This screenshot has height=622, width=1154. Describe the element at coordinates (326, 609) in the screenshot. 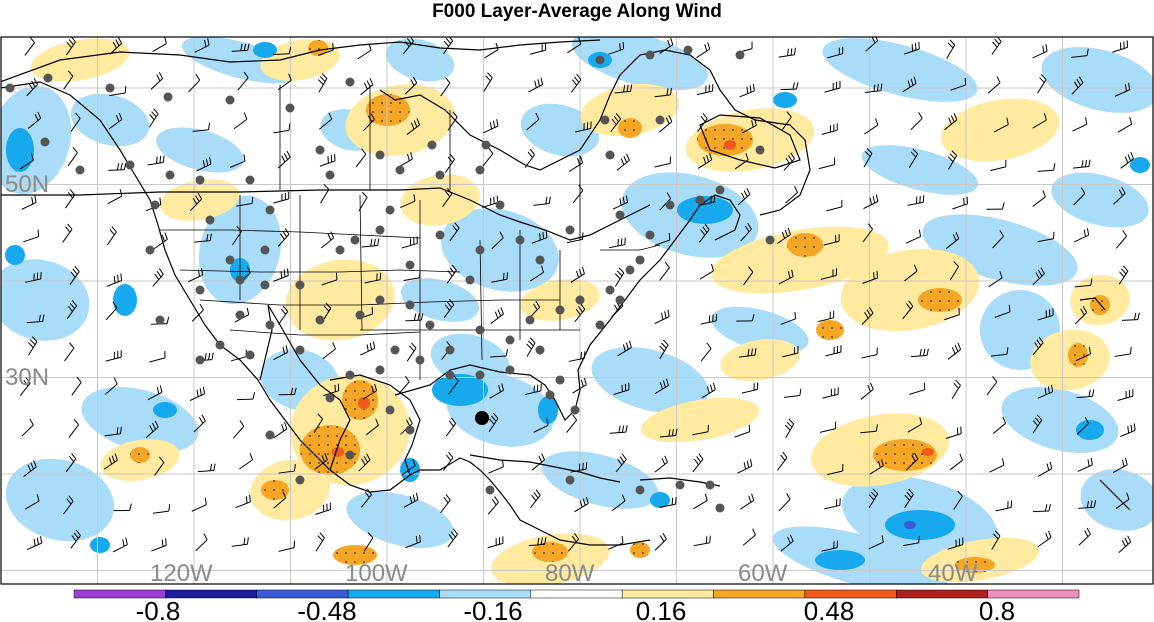

I see `colorbar-label-neg-0-48: -0.48` at that location.